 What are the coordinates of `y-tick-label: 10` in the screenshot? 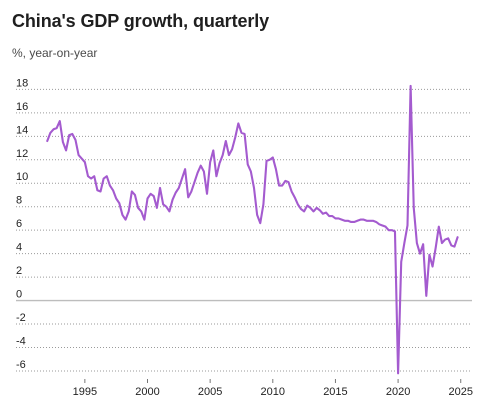 It's located at (22, 177).